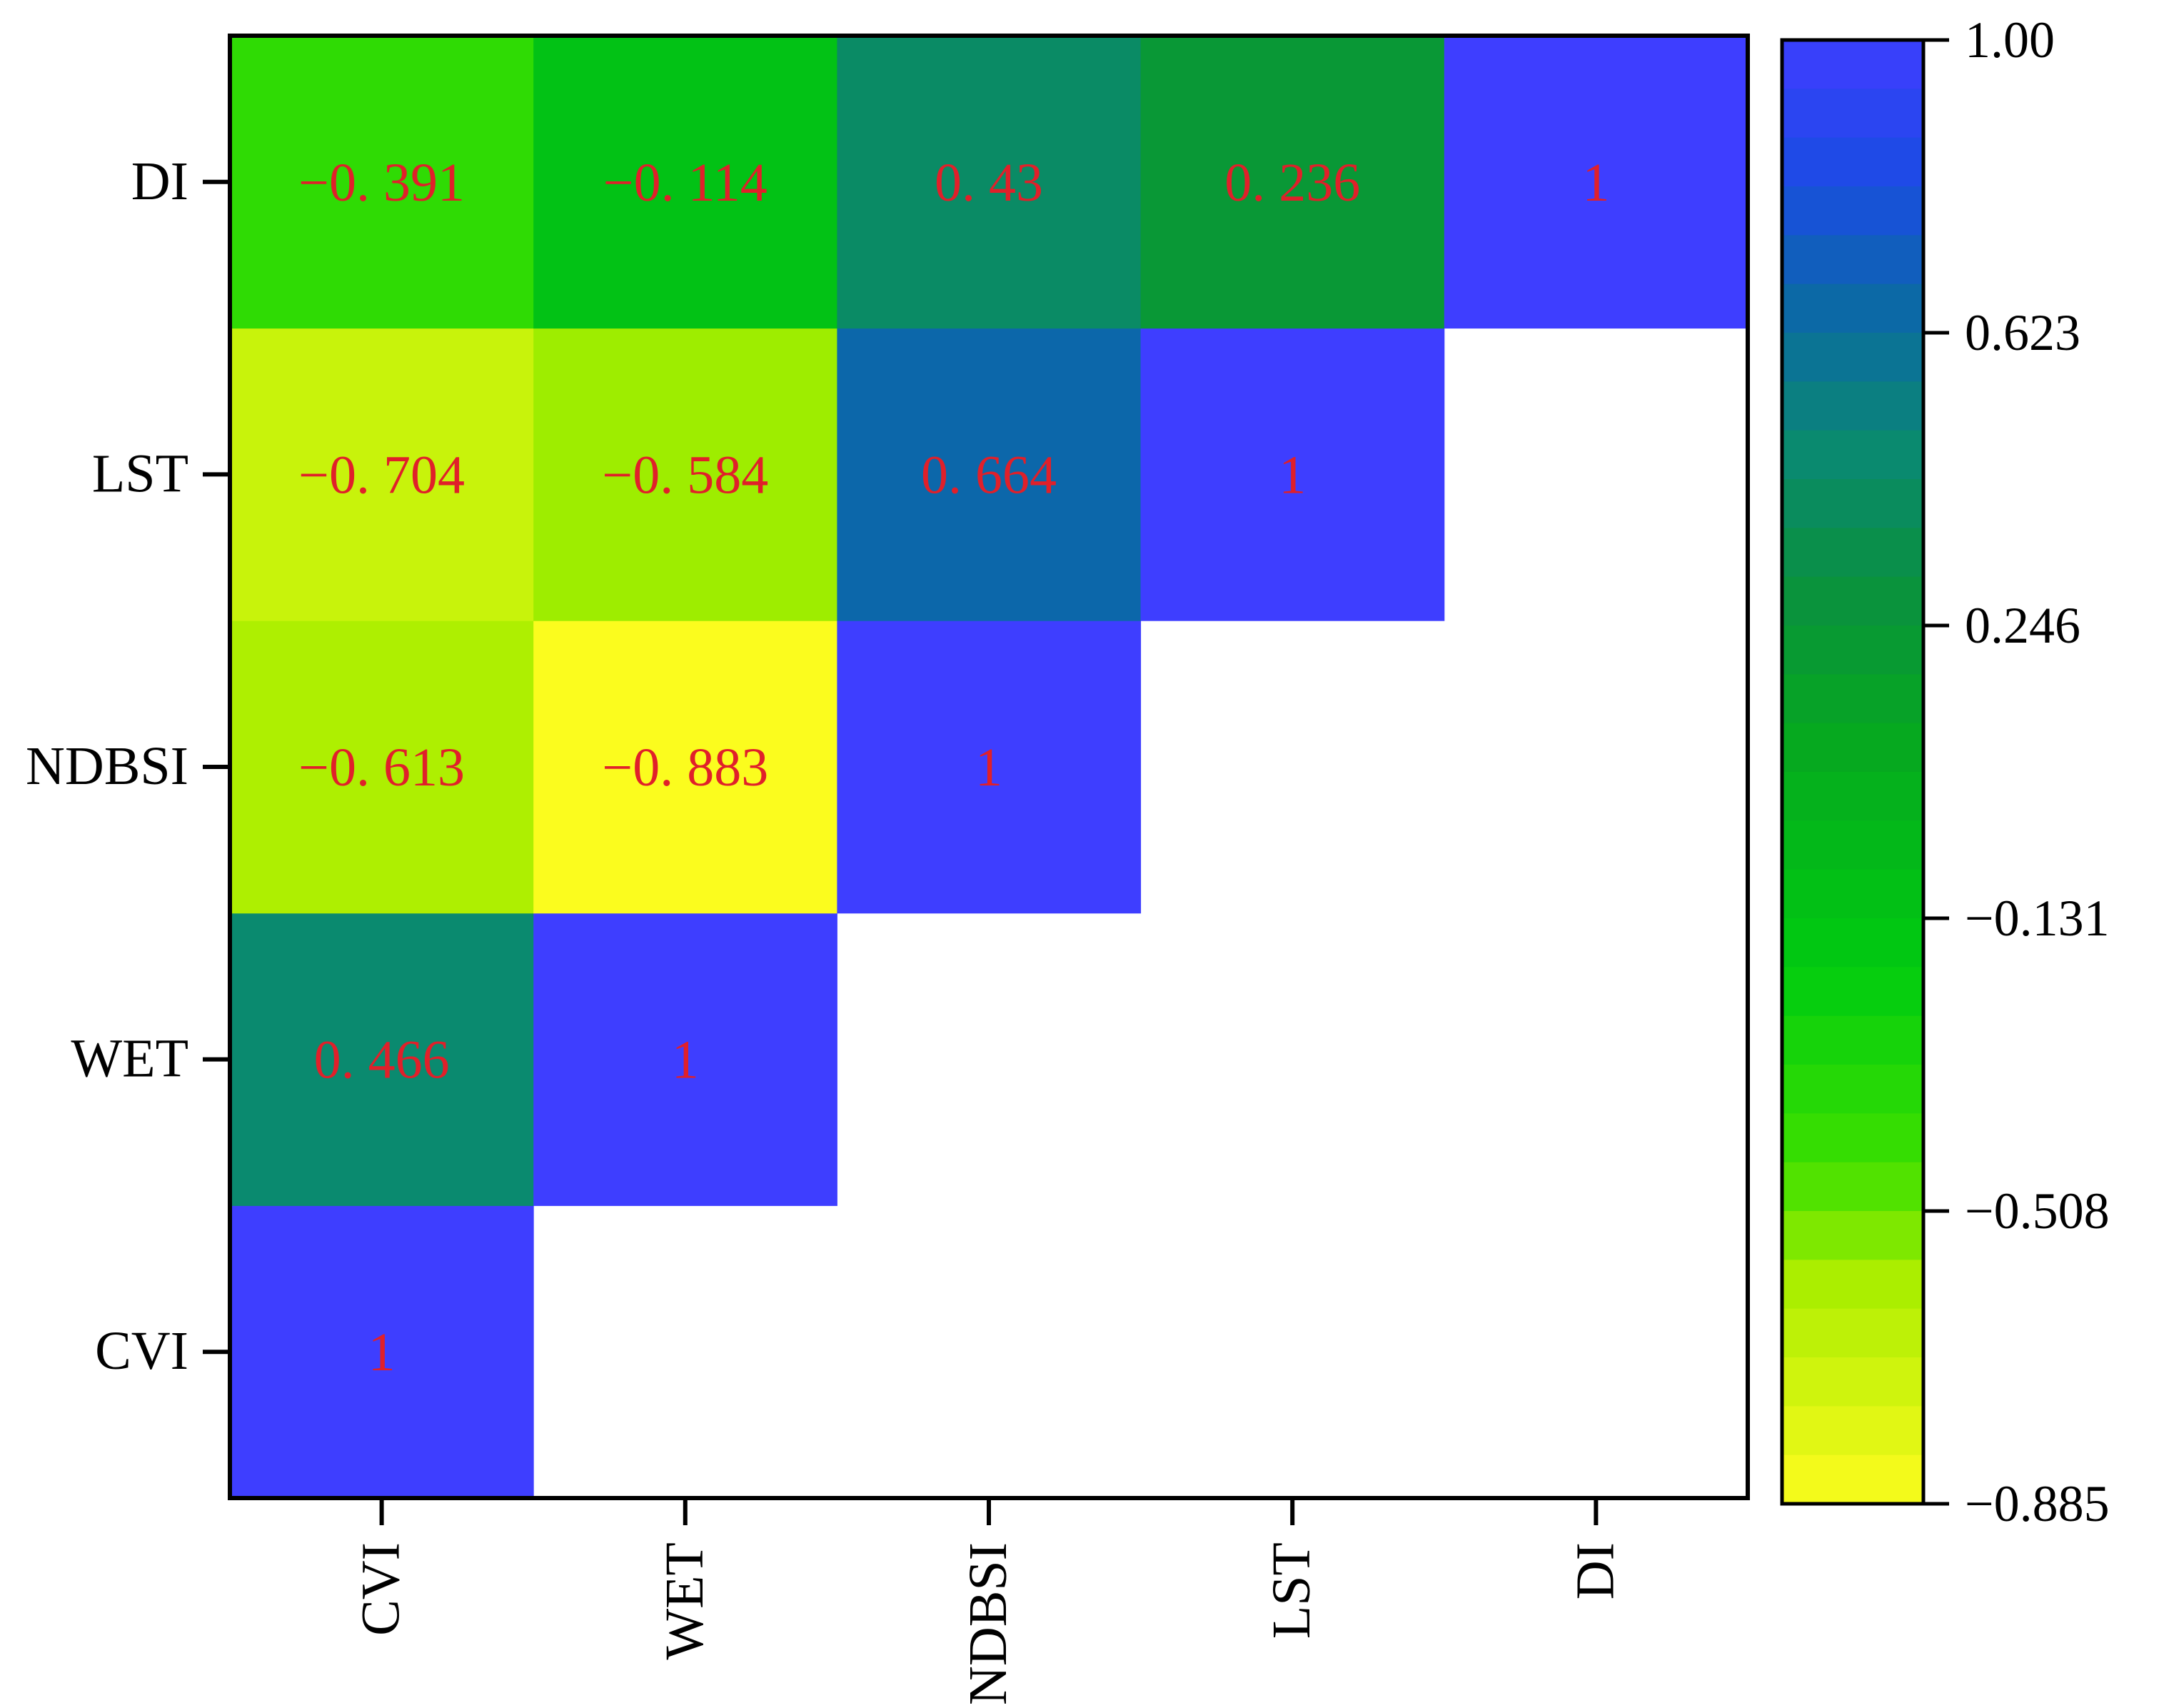  Describe the element at coordinates (1945, 771) in the screenshot. I see `colorbar: 1.00 0.623 0.246 −0.131 −0.508 −0.885` at that location.